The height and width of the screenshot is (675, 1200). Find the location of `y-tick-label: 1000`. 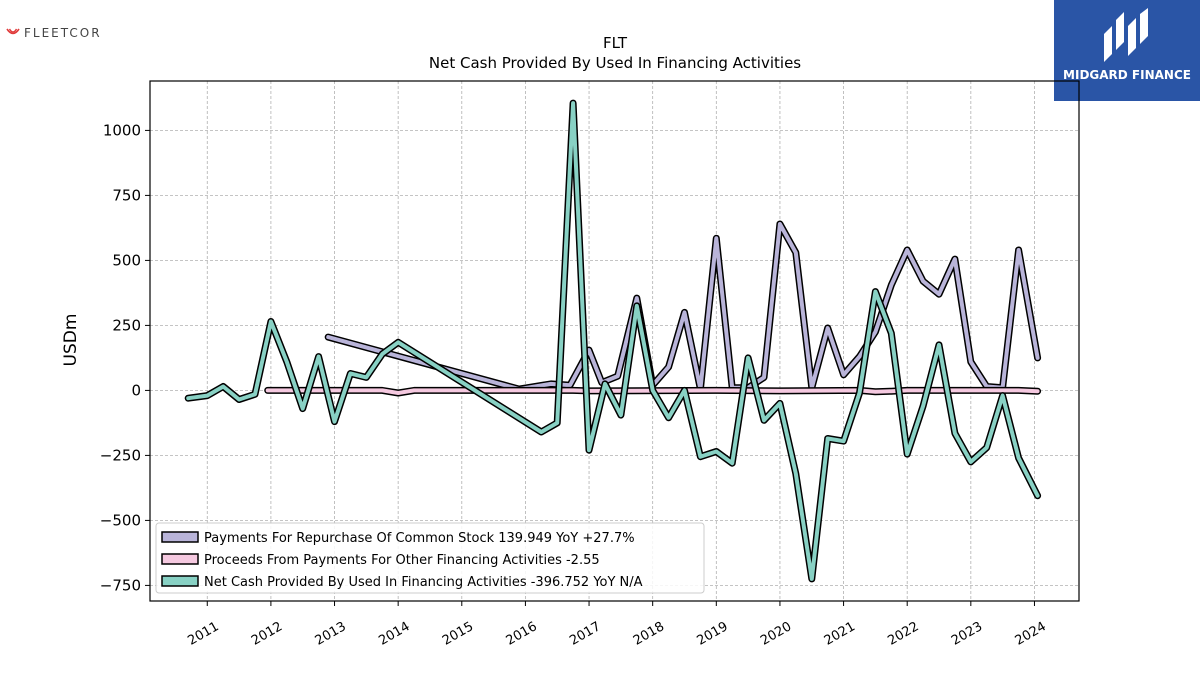

y-tick-label: 1000 is located at coordinates (122, 130).